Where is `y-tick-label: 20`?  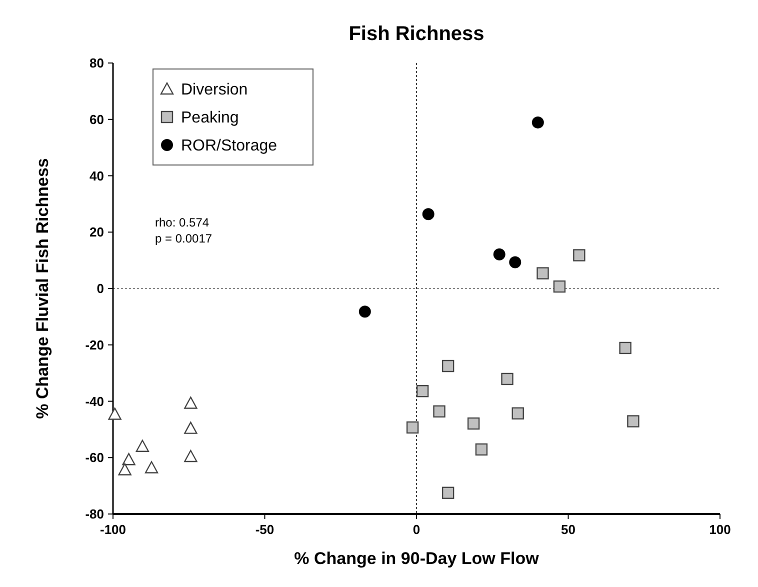
y-tick-label: 20 is located at coordinates (97, 232).